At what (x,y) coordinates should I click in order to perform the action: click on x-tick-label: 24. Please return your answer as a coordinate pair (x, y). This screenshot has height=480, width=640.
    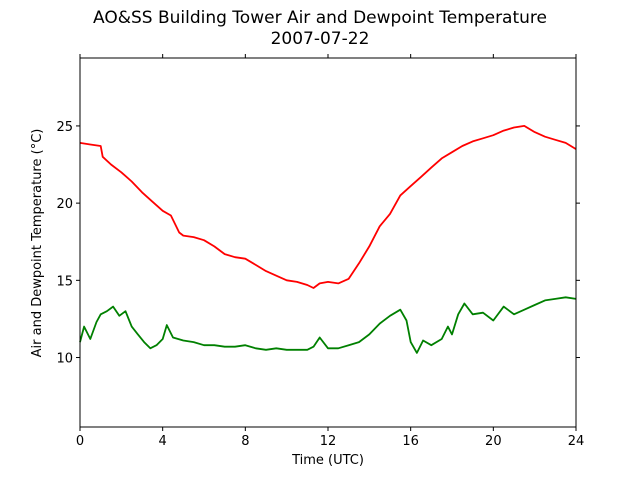
    Looking at the image, I should click on (576, 441).